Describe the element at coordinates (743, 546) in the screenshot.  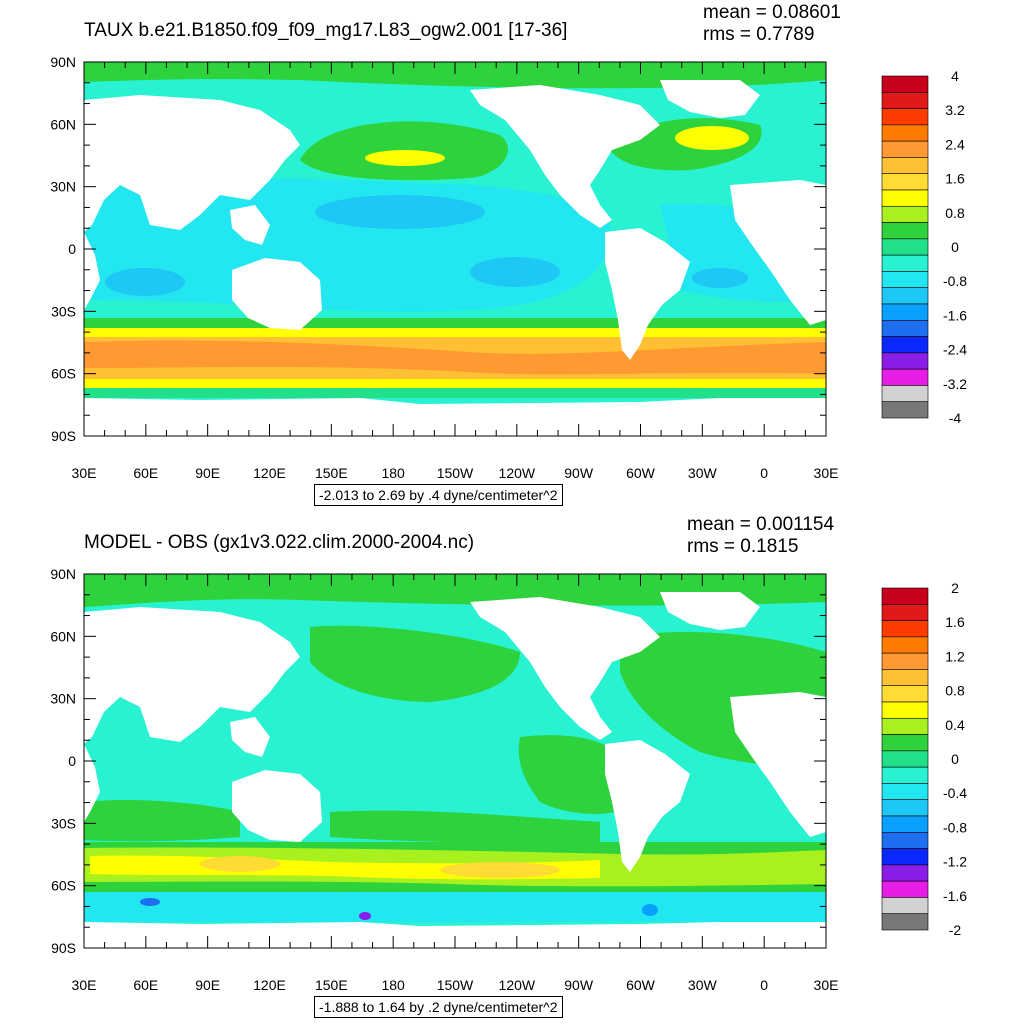
I see `rms-stat: rms = 0.1815` at that location.